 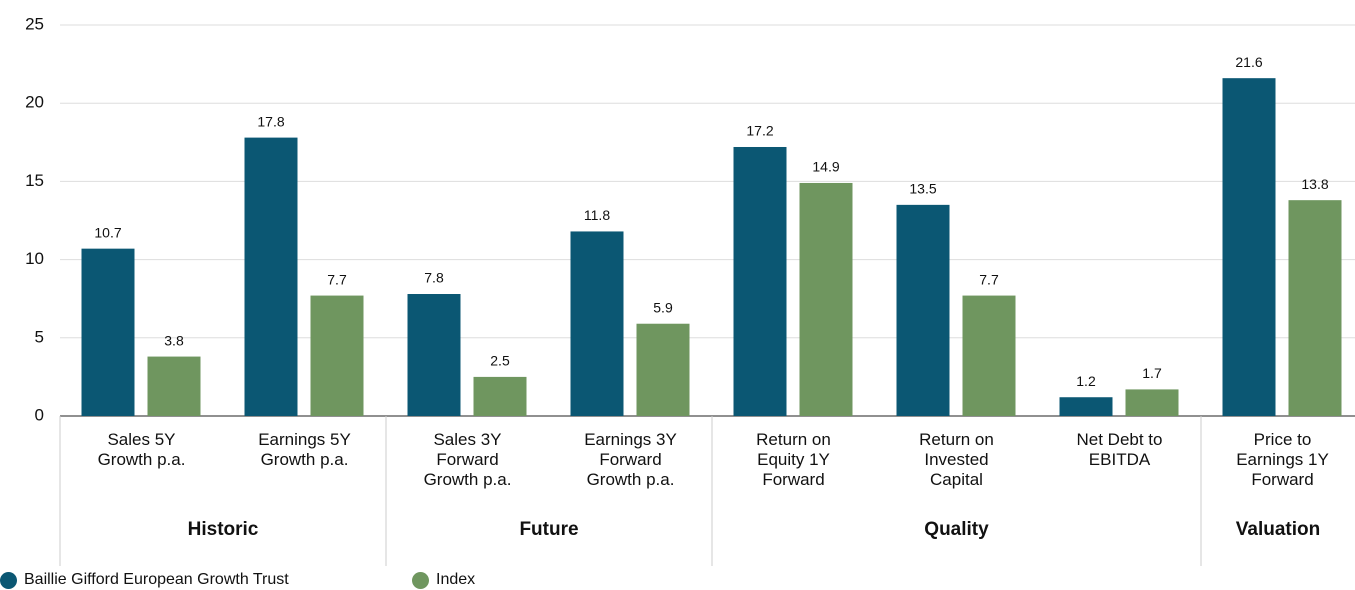 I want to click on value-label: 11.8, so click(x=597, y=215).